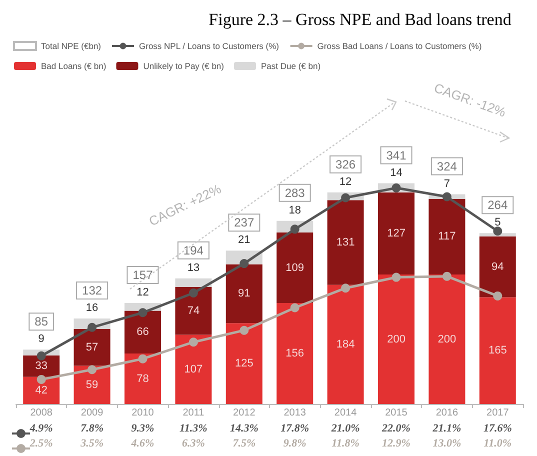 This screenshot has height=456, width=537. What do you see at coordinates (295, 413) in the screenshot?
I see `x-tick-label: 2013` at bounding box center [295, 413].